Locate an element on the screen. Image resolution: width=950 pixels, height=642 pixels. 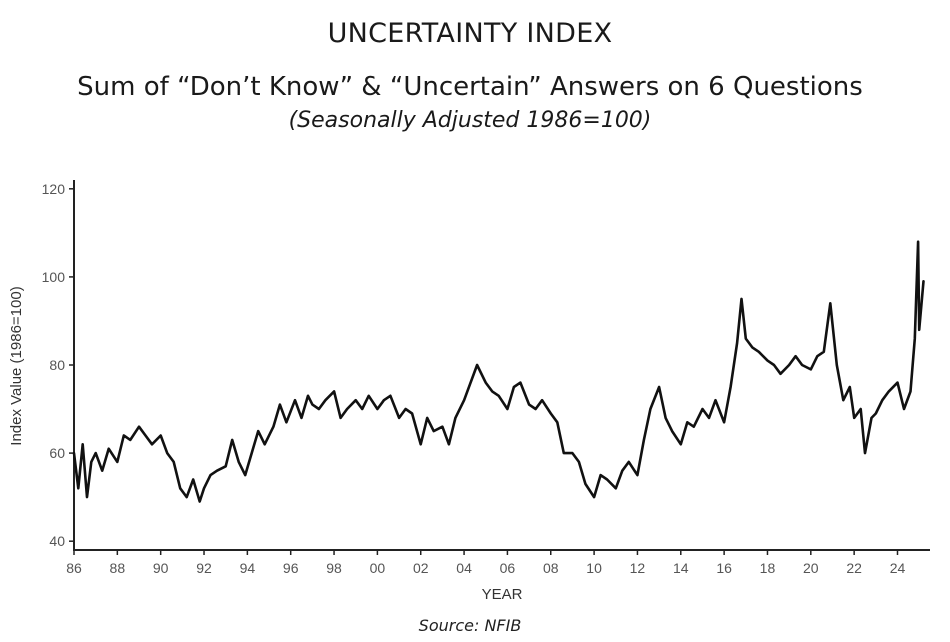
x-tick-label: 12 is located at coordinates (638, 568).